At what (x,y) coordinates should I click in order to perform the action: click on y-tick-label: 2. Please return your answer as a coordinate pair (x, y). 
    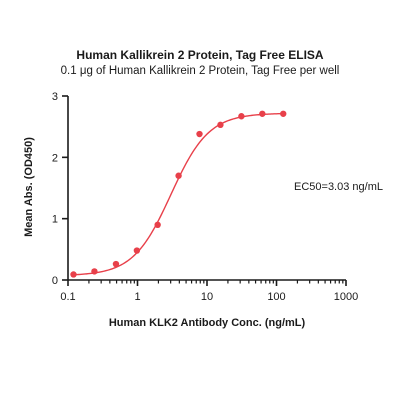
    Looking at the image, I should click on (55, 158).